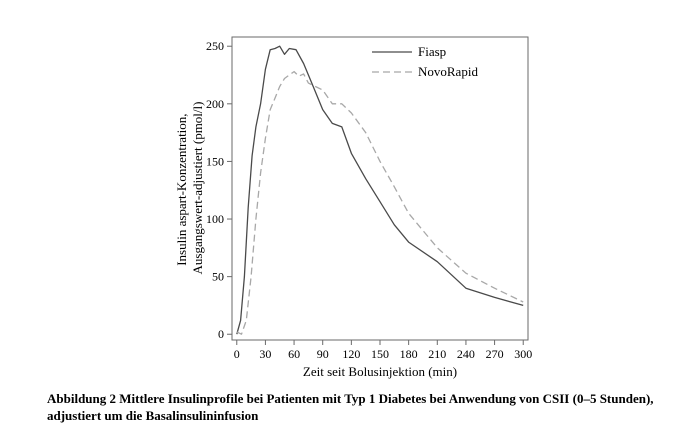 The height and width of the screenshot is (439, 682). Describe the element at coordinates (215, 104) in the screenshot. I see `y-tick-label: 200` at that location.